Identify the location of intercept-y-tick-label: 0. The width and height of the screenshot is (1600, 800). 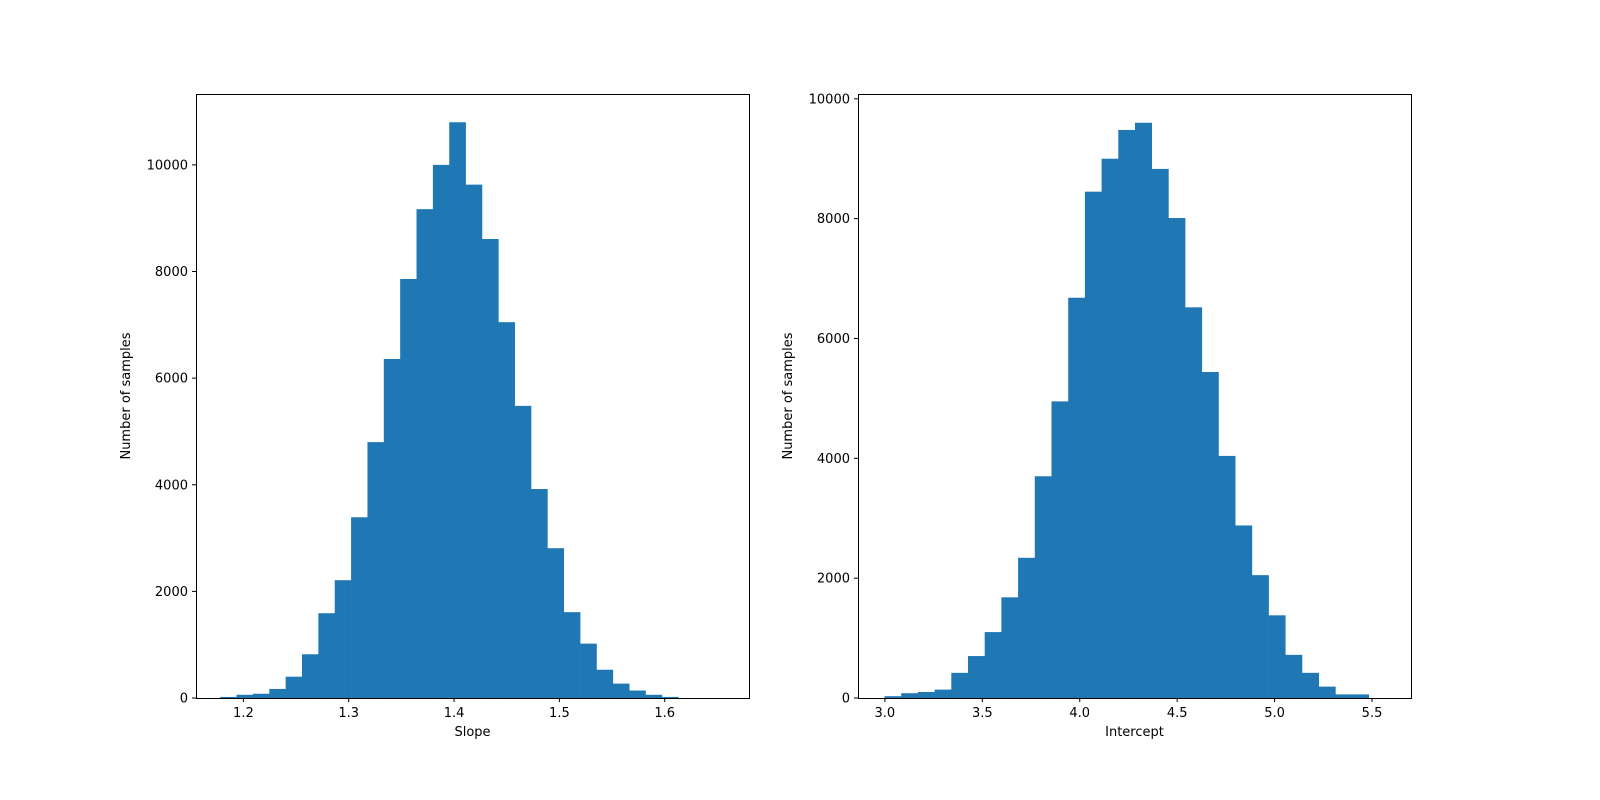
(846, 699).